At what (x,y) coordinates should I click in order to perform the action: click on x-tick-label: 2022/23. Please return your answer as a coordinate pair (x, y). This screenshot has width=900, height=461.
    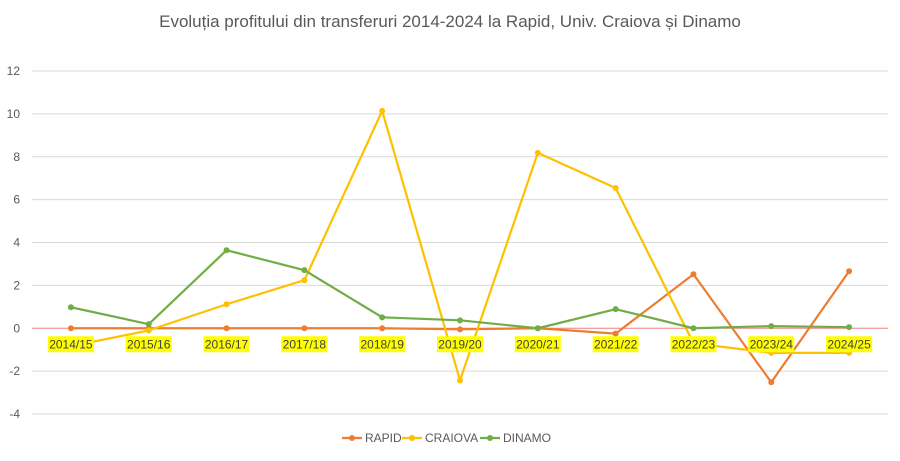
    Looking at the image, I should click on (694, 344).